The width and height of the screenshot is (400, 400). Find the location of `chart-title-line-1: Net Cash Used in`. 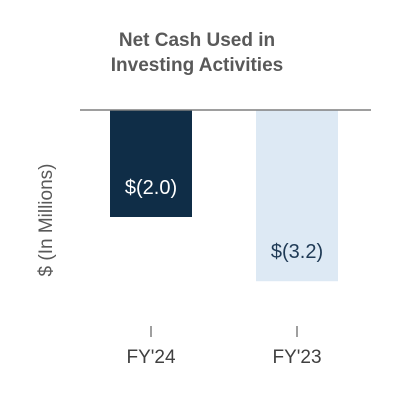

chart-title-line-1: Net Cash Used in is located at coordinates (197, 40).